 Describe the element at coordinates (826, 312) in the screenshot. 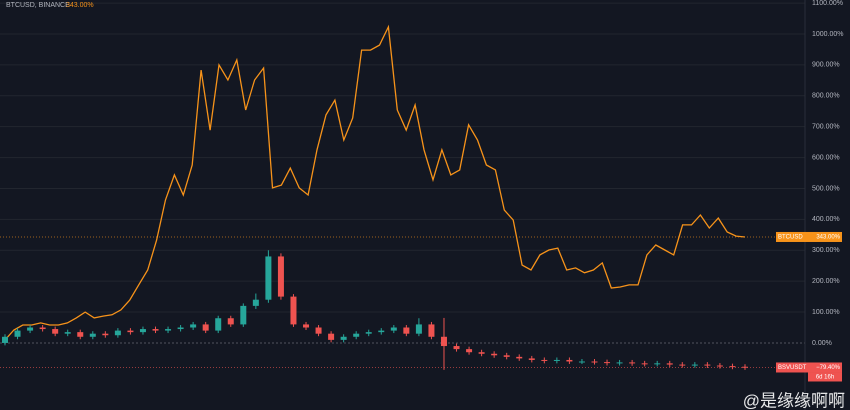

I see `y-tick-label: 100.00%` at that location.